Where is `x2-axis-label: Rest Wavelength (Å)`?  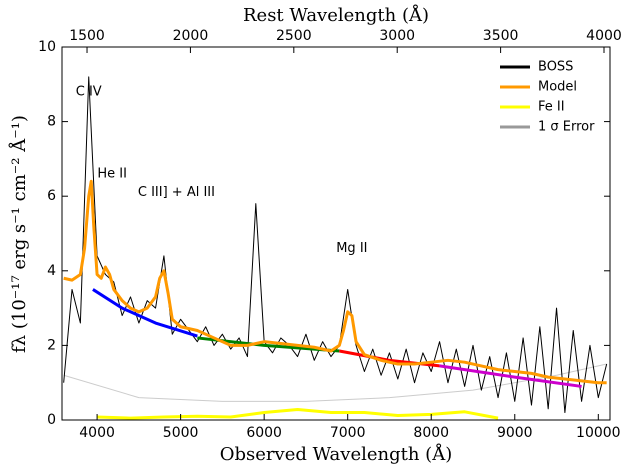 x2-axis-label: Rest Wavelength (Å) is located at coordinates (336, 15).